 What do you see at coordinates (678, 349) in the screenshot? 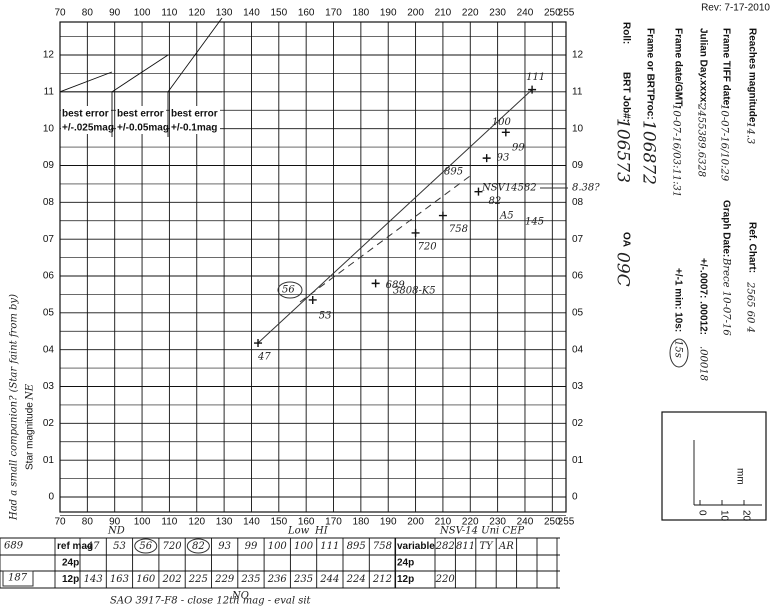
I see `field-value: 15s` at bounding box center [678, 349].